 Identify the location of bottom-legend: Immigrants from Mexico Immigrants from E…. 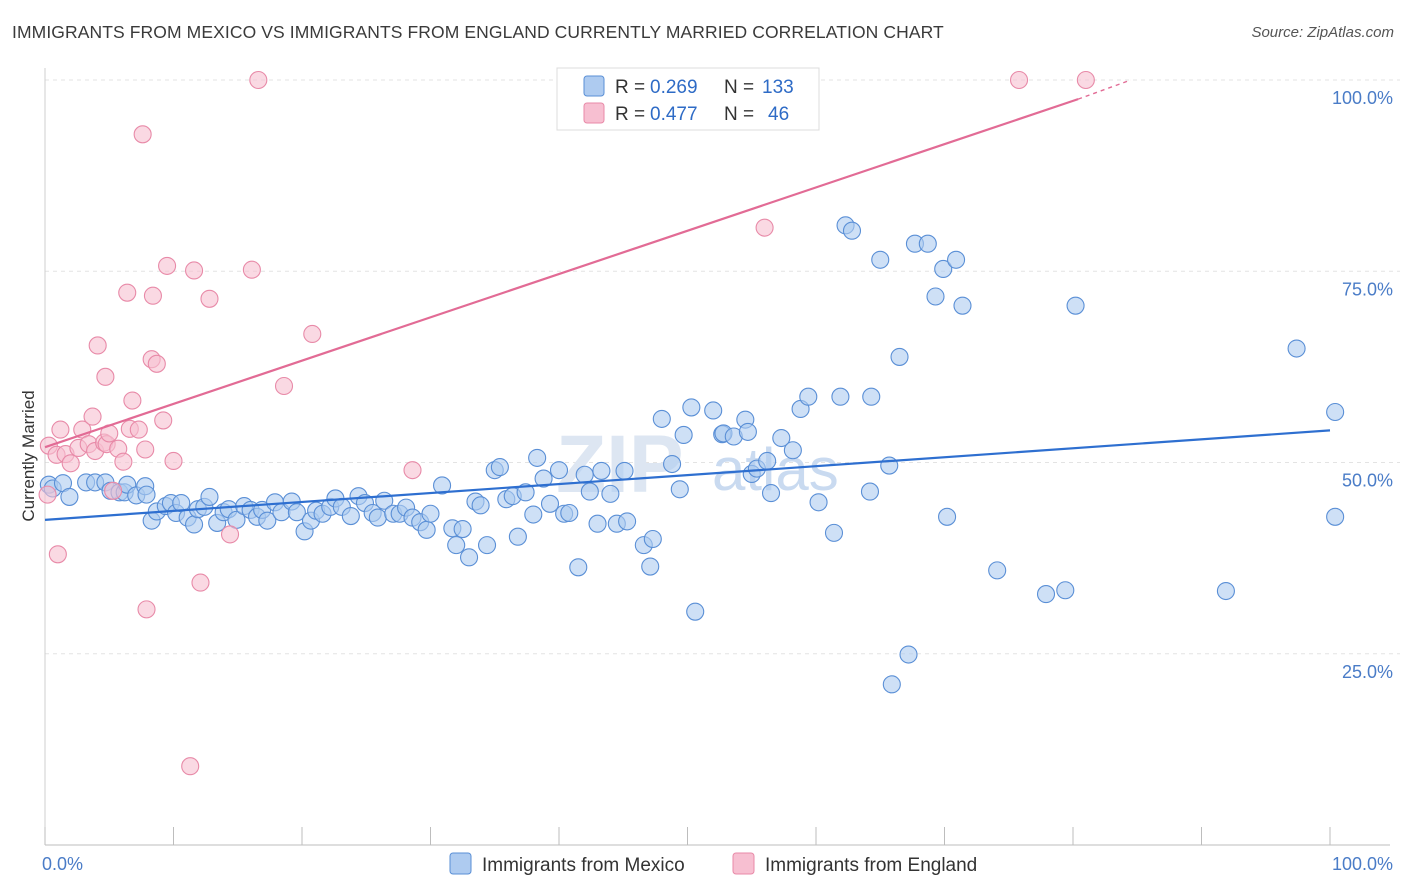
(713, 864).